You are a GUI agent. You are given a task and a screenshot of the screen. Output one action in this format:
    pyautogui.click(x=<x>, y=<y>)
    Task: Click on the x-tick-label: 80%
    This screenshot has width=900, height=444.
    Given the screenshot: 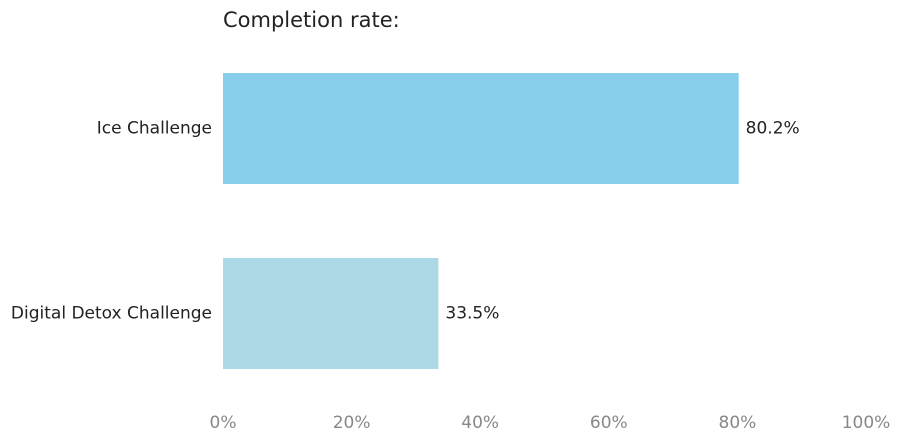 What is the action you would take?
    pyautogui.click(x=738, y=423)
    